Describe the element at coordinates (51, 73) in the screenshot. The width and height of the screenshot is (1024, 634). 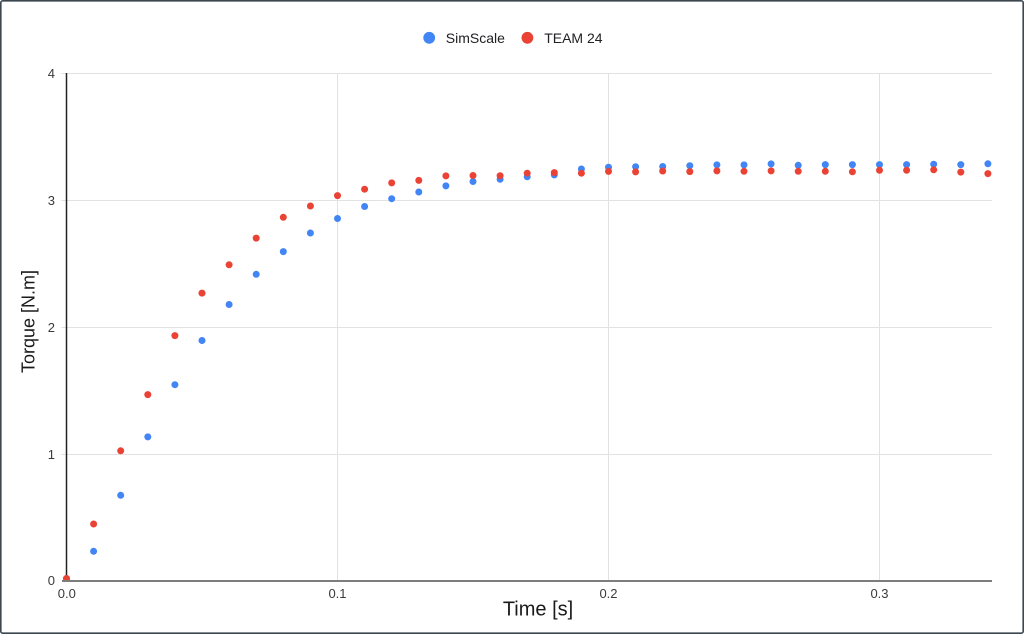
I see `svg-text: 4` at that location.